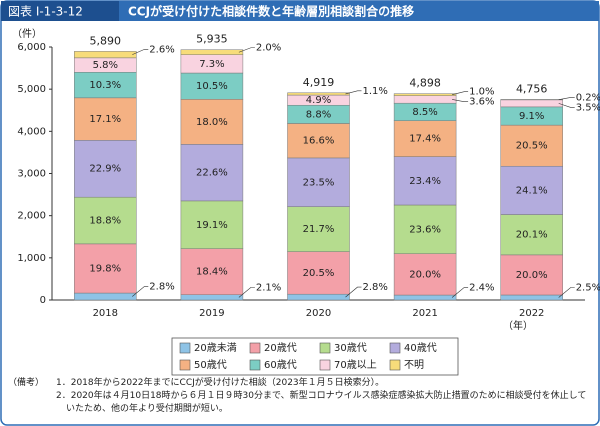 This screenshot has height=426, width=600. Describe the element at coordinates (424, 112) in the screenshot. I see `data-label: 8.5%` at that location.